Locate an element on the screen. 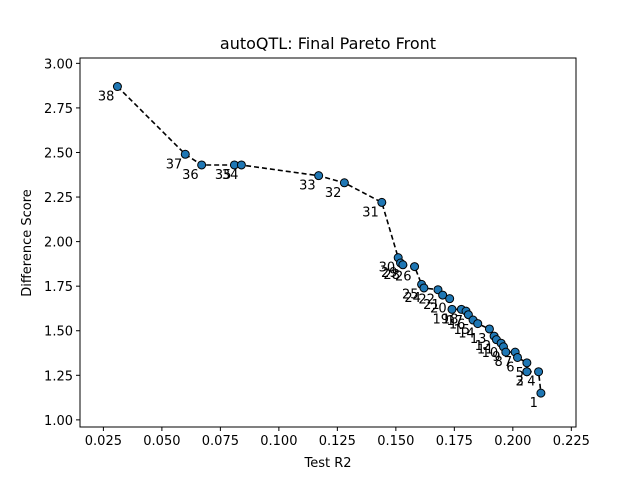 This screenshot has height=480, width=640. point-label: 26 is located at coordinates (403, 277).